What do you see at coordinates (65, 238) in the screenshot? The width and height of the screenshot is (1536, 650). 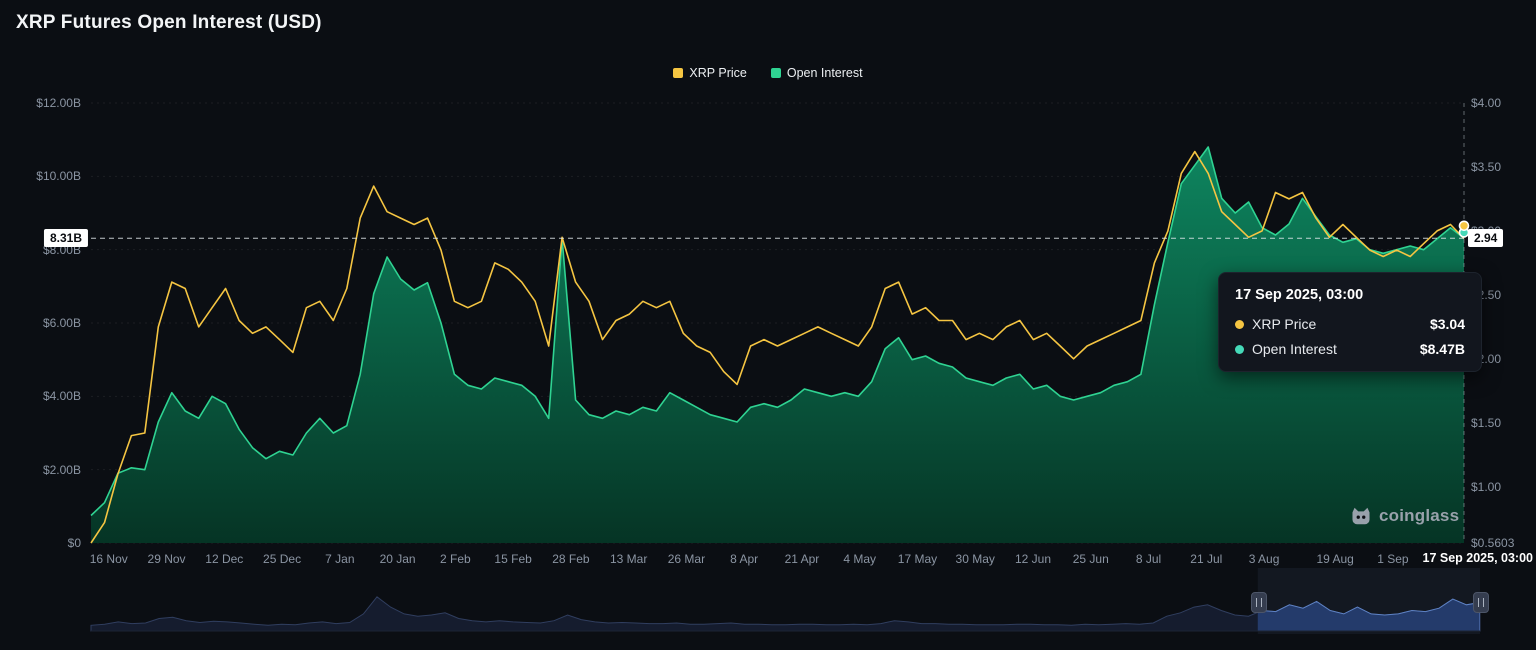 I see `open-interest-current-chip: 8.31B` at bounding box center [65, 238].